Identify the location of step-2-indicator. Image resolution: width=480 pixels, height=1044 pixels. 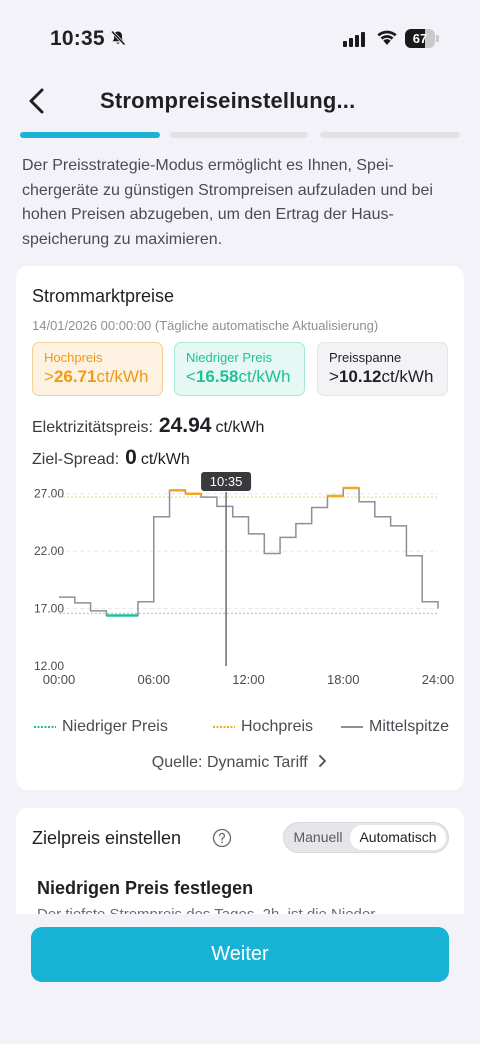
(239, 135).